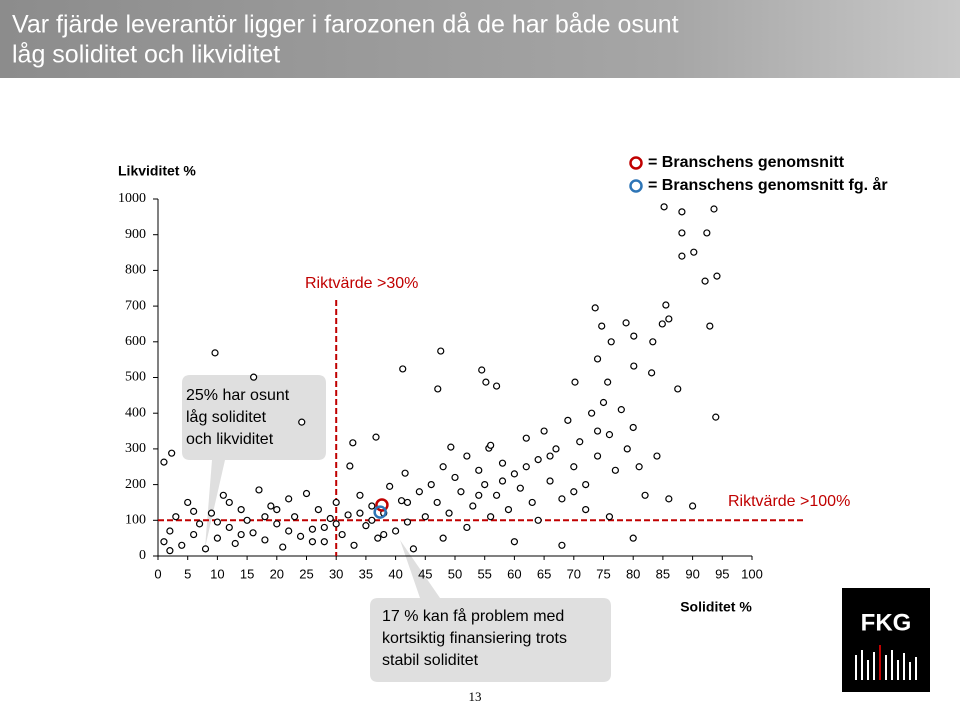  Describe the element at coordinates (366, 573) in the screenshot. I see `x-tick-label: 35` at that location.